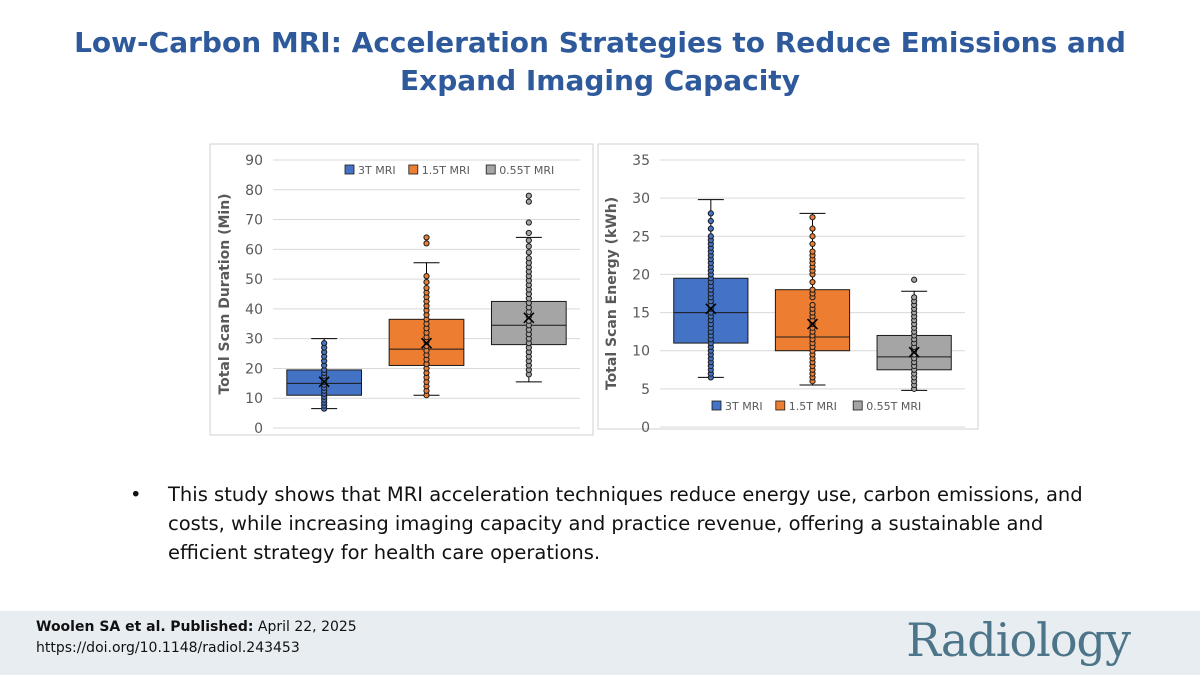 The height and width of the screenshot is (675, 1200). What do you see at coordinates (254, 280) in the screenshot?
I see `y-tick-label: 50` at bounding box center [254, 280].